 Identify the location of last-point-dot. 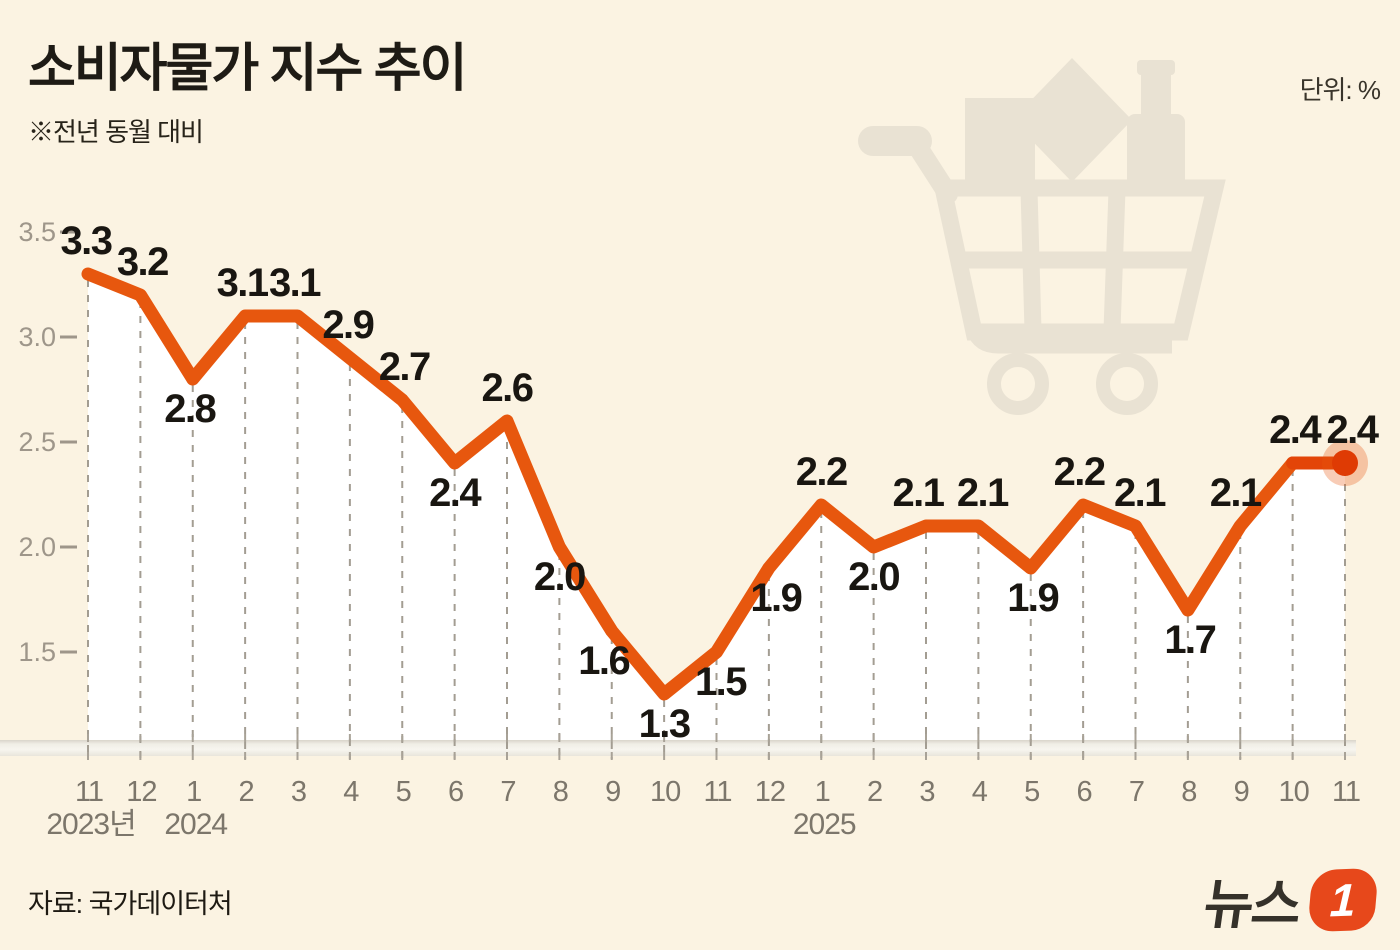
(1345, 463).